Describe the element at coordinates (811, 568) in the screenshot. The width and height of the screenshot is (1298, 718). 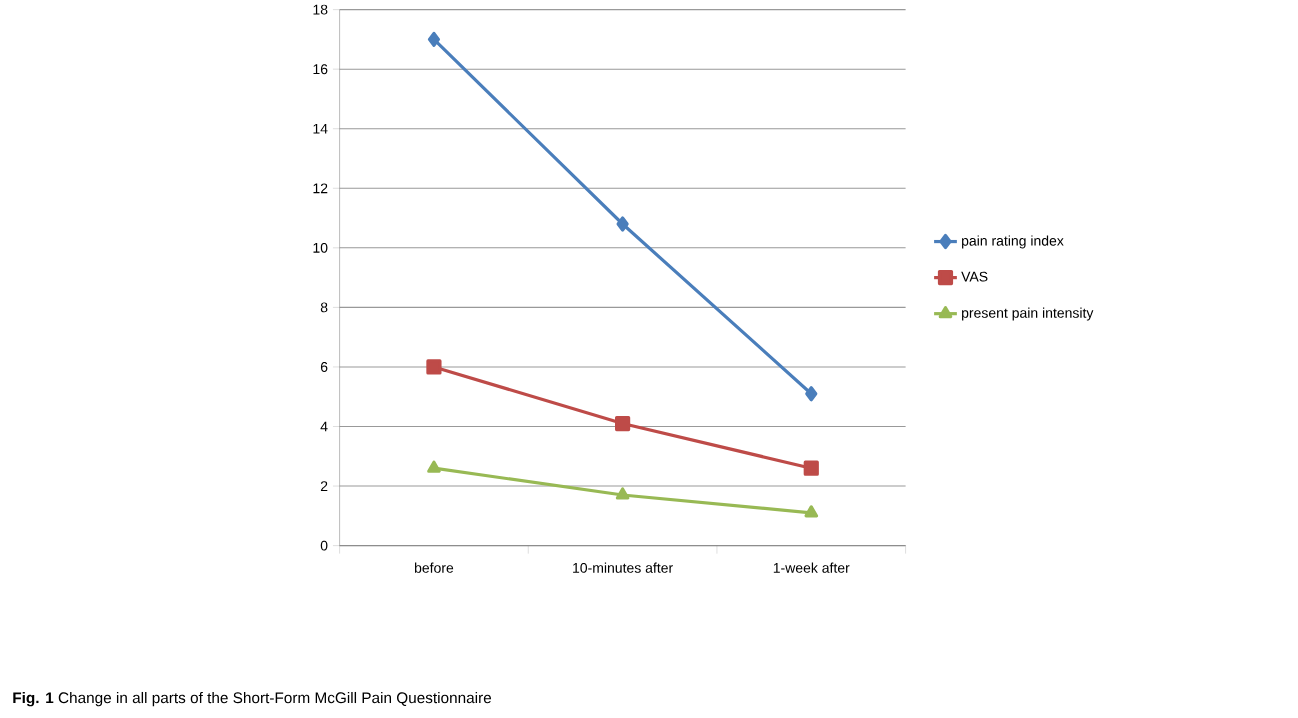
I see `x-tick-label: 1-week after` at that location.